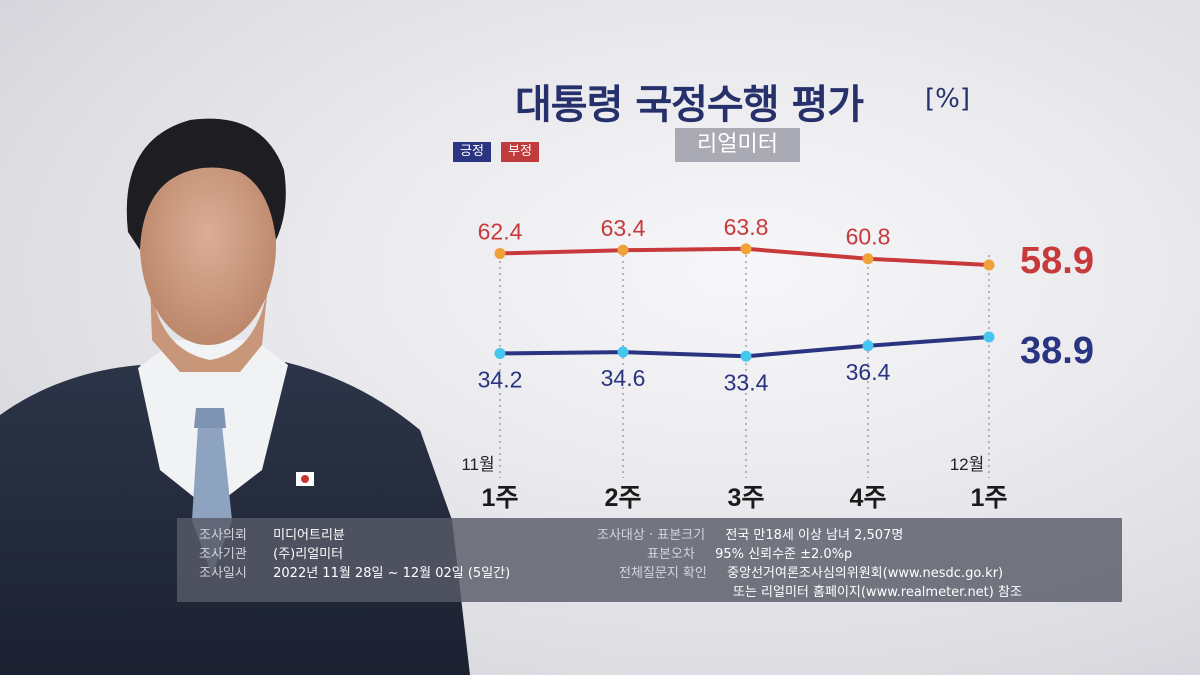 Image resolution: width=1200 pixels, height=675 pixels. Describe the element at coordinates (868, 498) in the screenshot. I see `x-tick-label: 4주` at that location.